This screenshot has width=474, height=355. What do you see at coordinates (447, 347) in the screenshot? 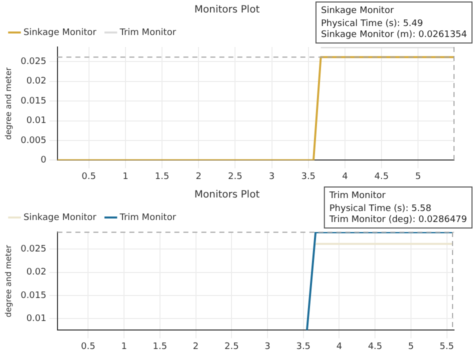
I see `x-tick-label: 5.5` at bounding box center [447, 347].